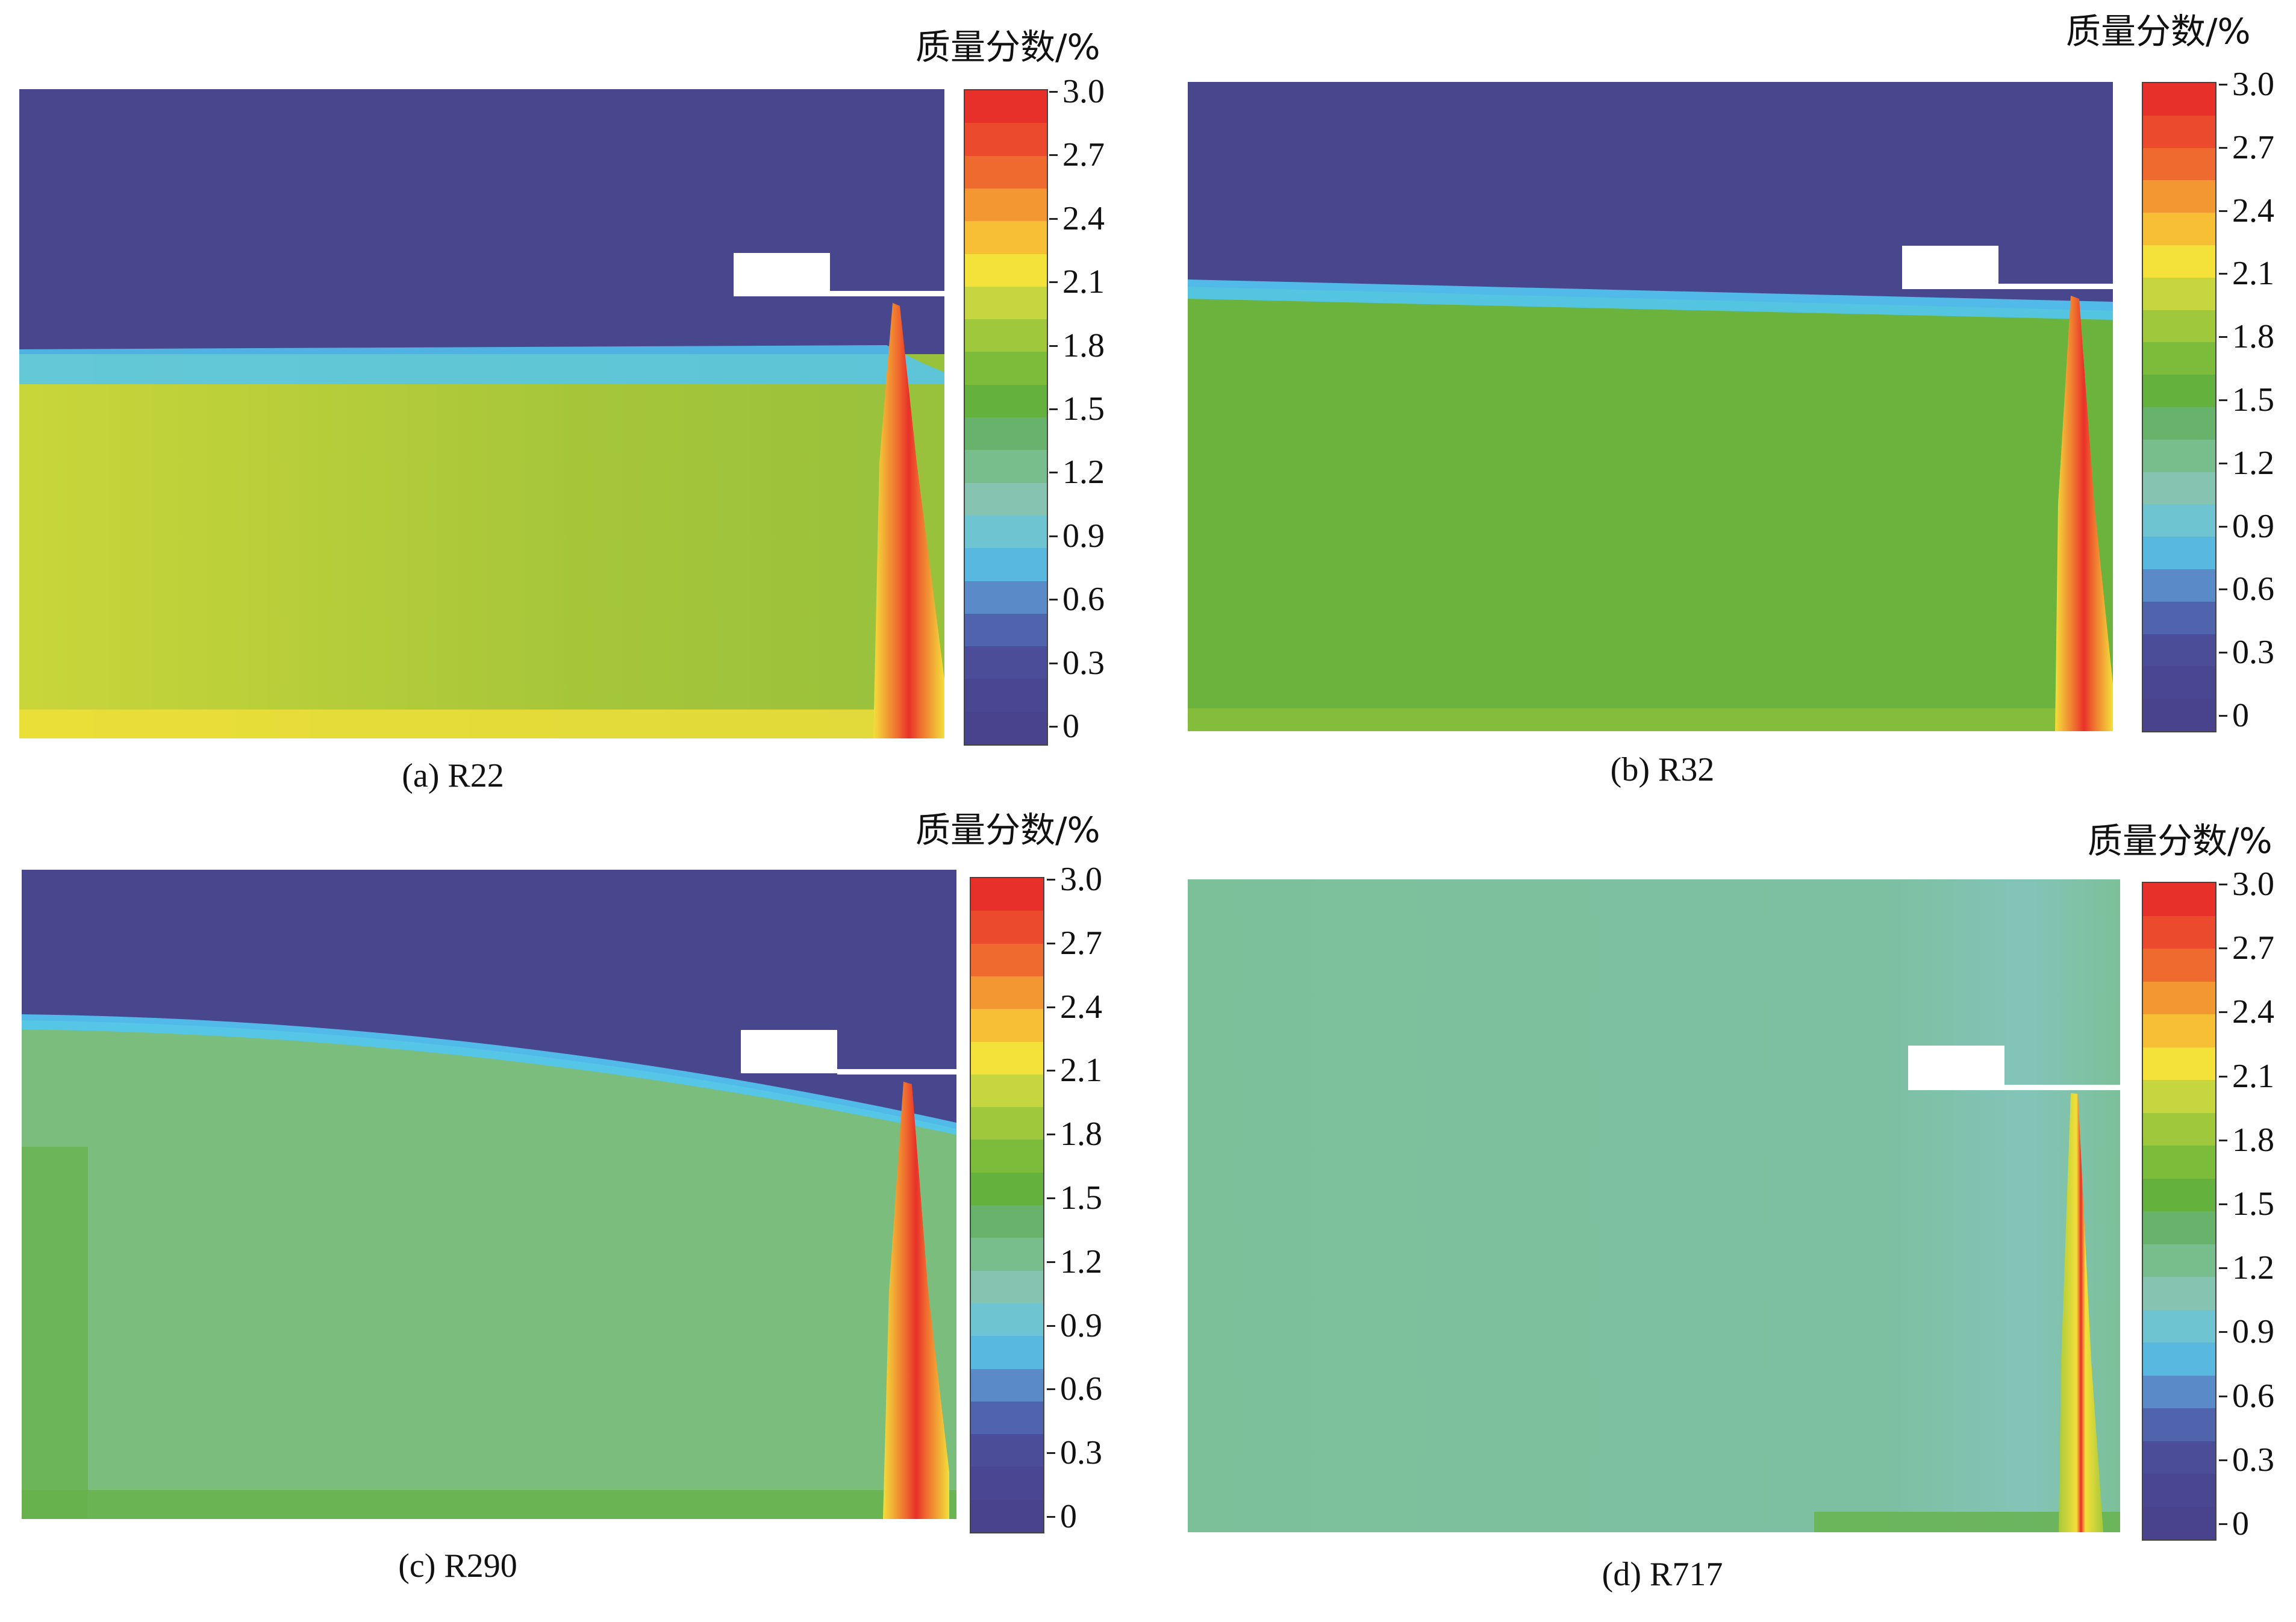 This screenshot has width=2296, height=1622. I want to click on caption-b: (b) R32, so click(1662, 770).